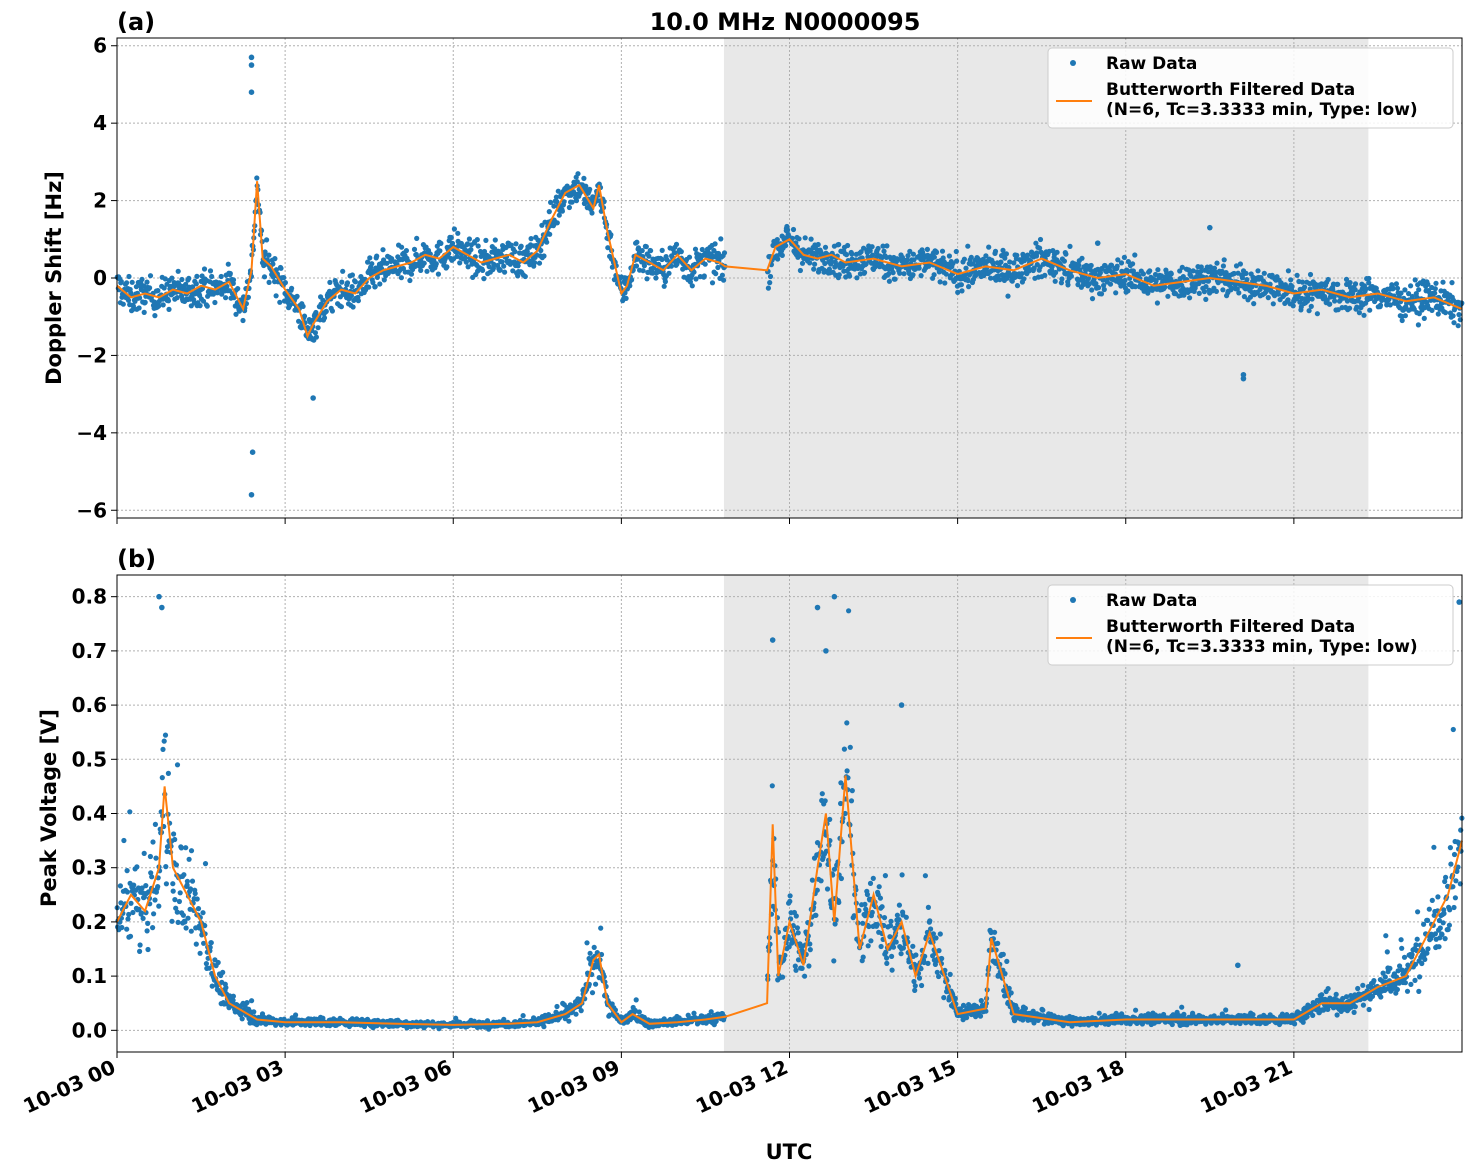 The width and height of the screenshot is (1472, 1172). What do you see at coordinates (705, 521) in the screenshot?
I see `x-axis-ticks` at bounding box center [705, 521].